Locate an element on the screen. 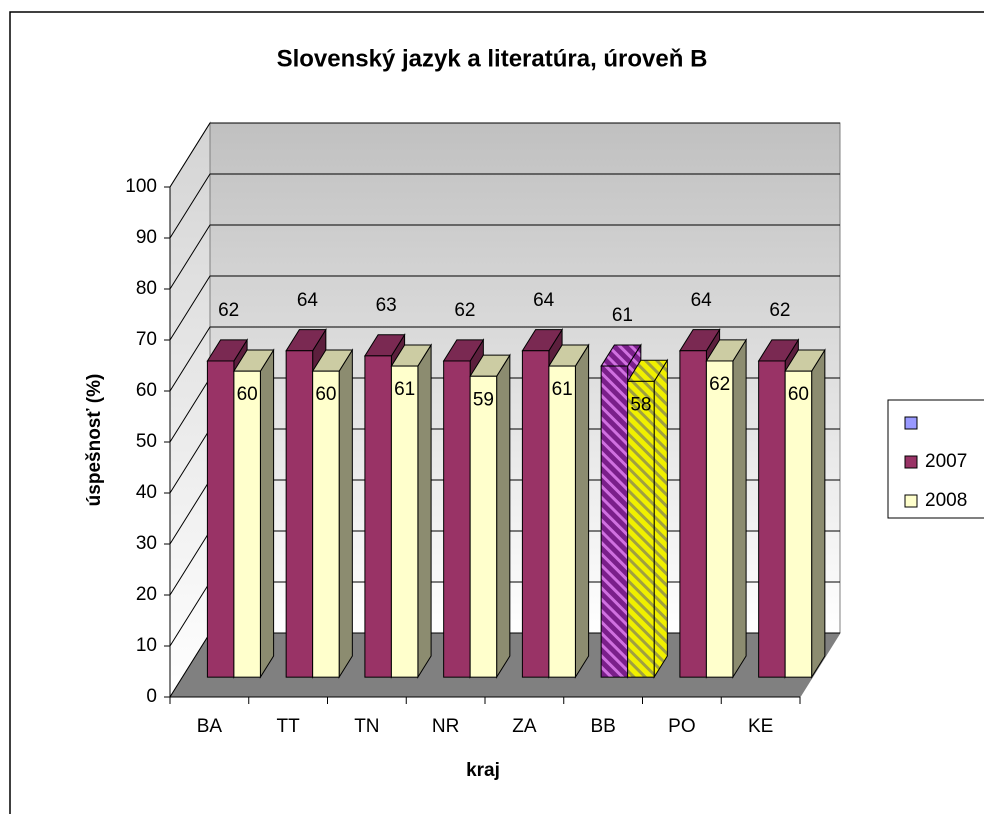 This screenshot has width=984, height=819. legend-label: 2007 is located at coordinates (946, 461).